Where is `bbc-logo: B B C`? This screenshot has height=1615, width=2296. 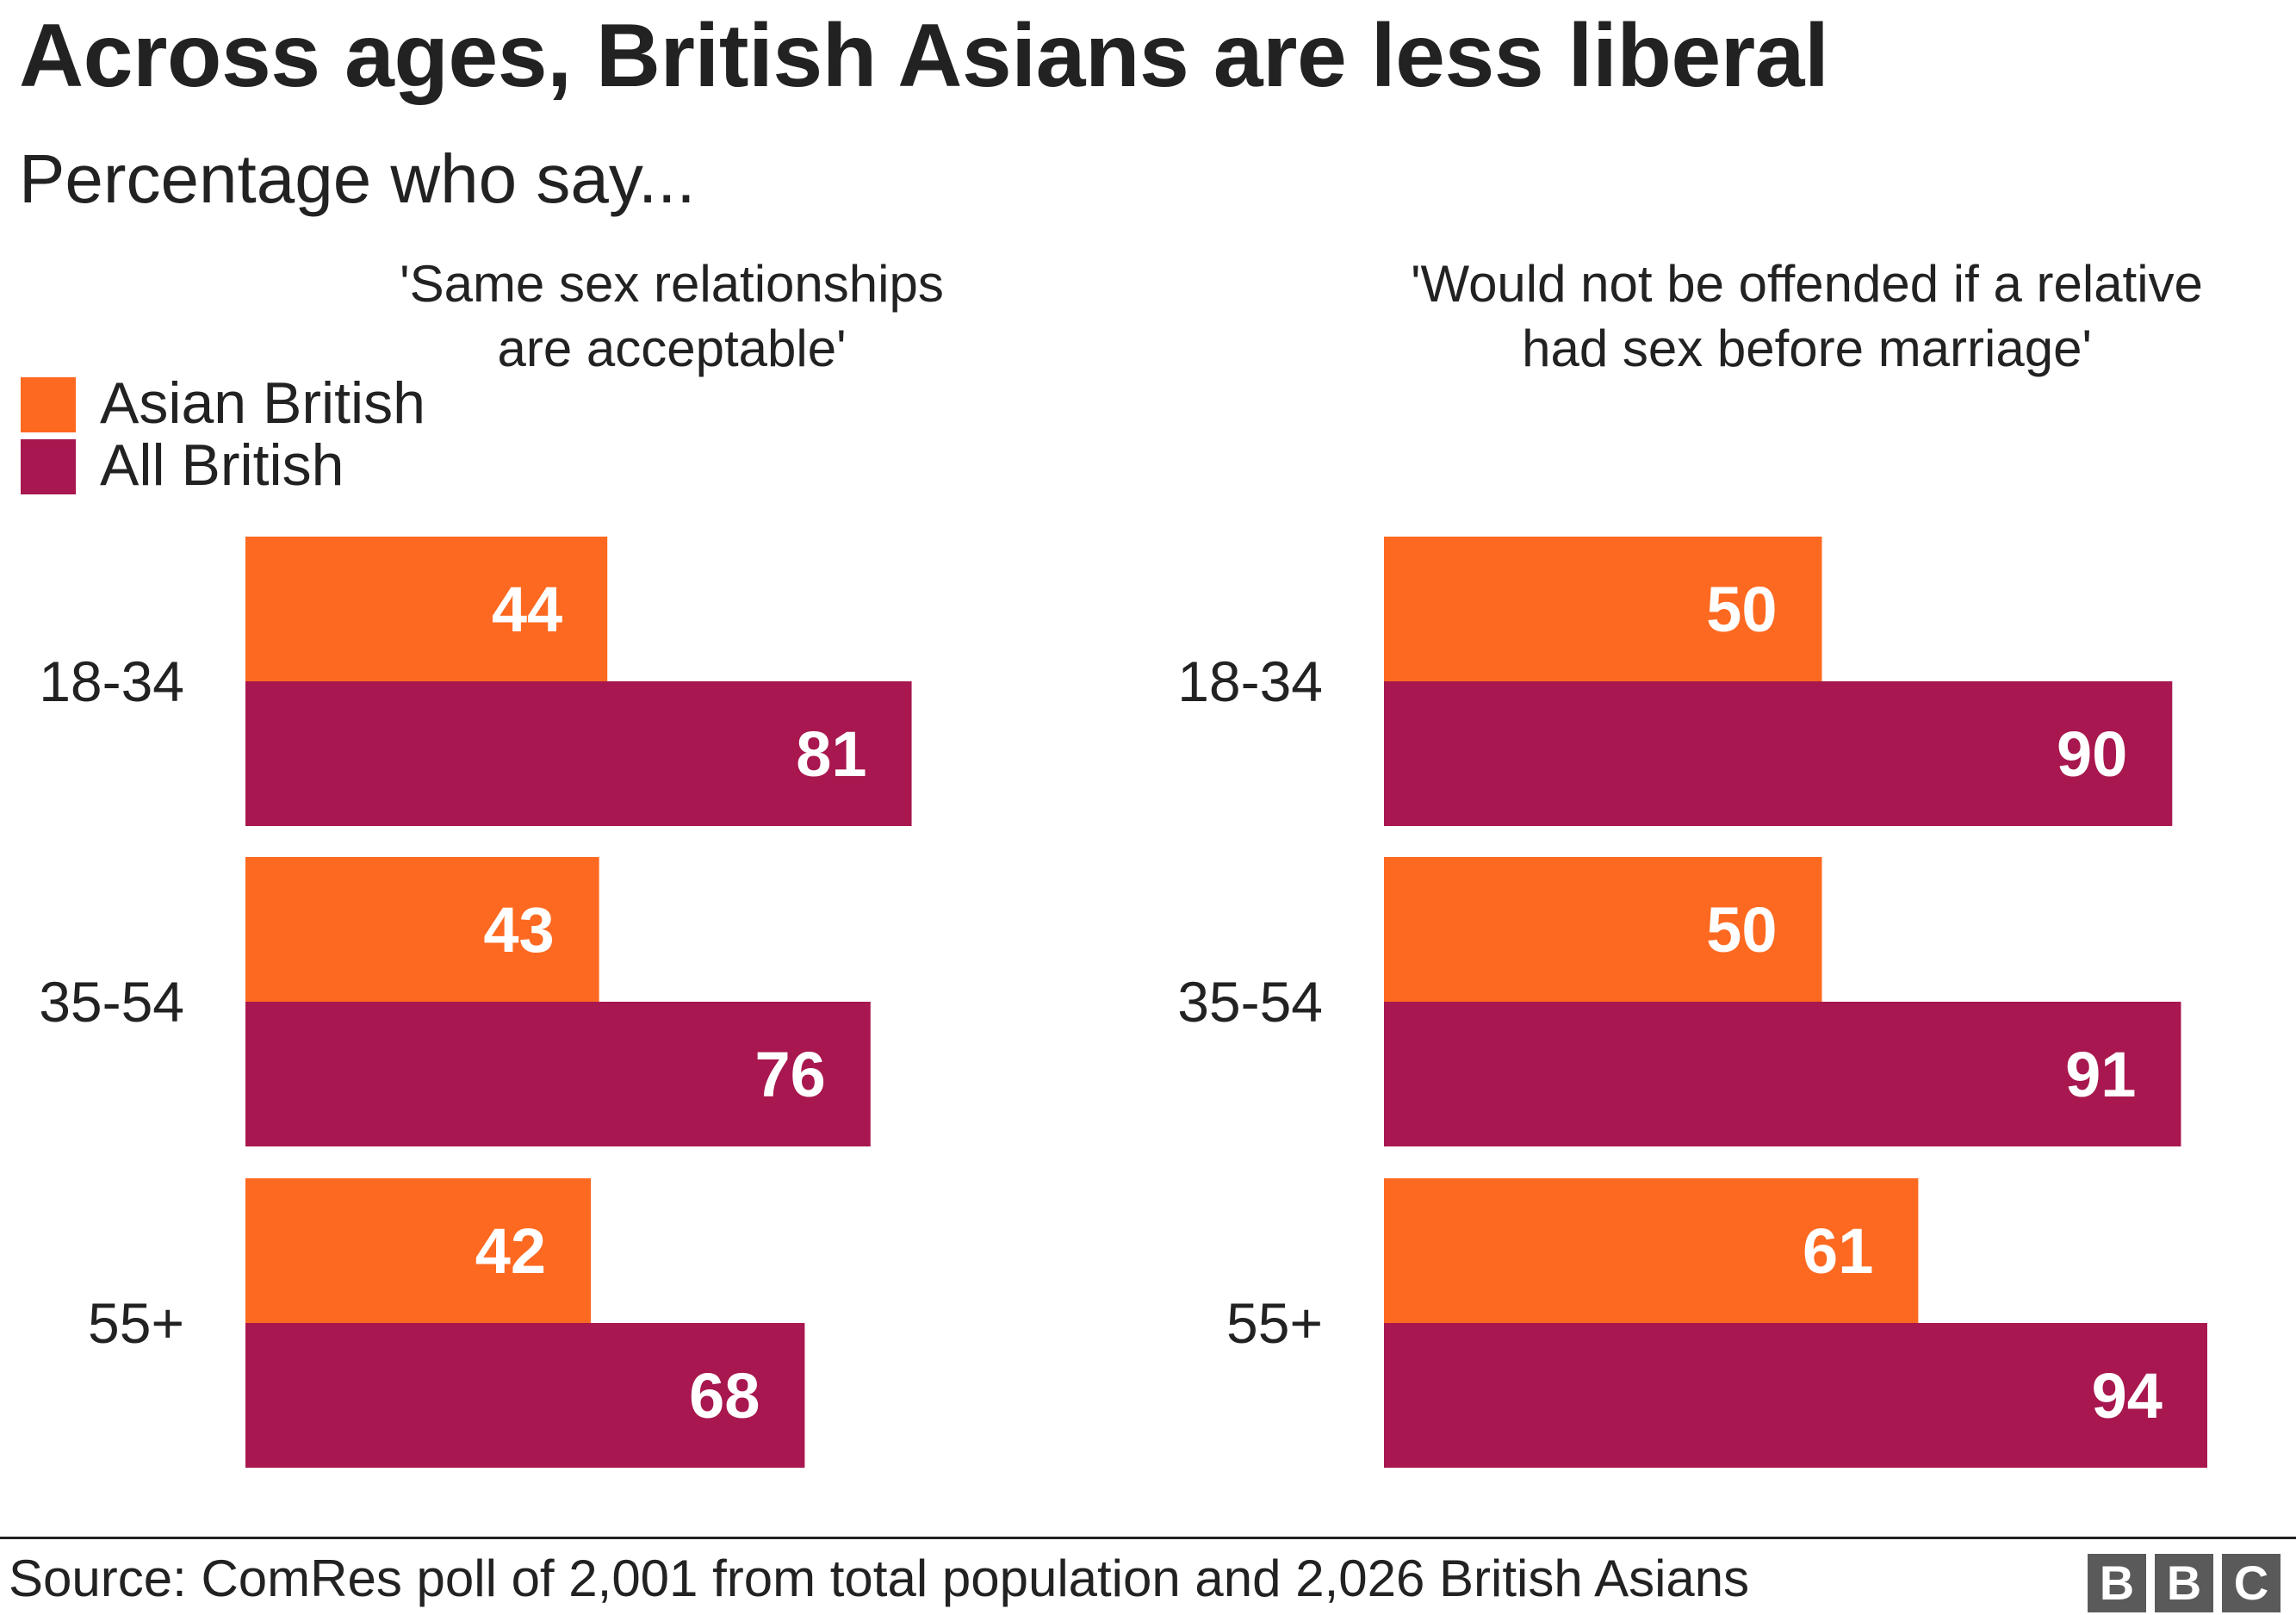
bbc-logo: B B C is located at coordinates (2184, 1583).